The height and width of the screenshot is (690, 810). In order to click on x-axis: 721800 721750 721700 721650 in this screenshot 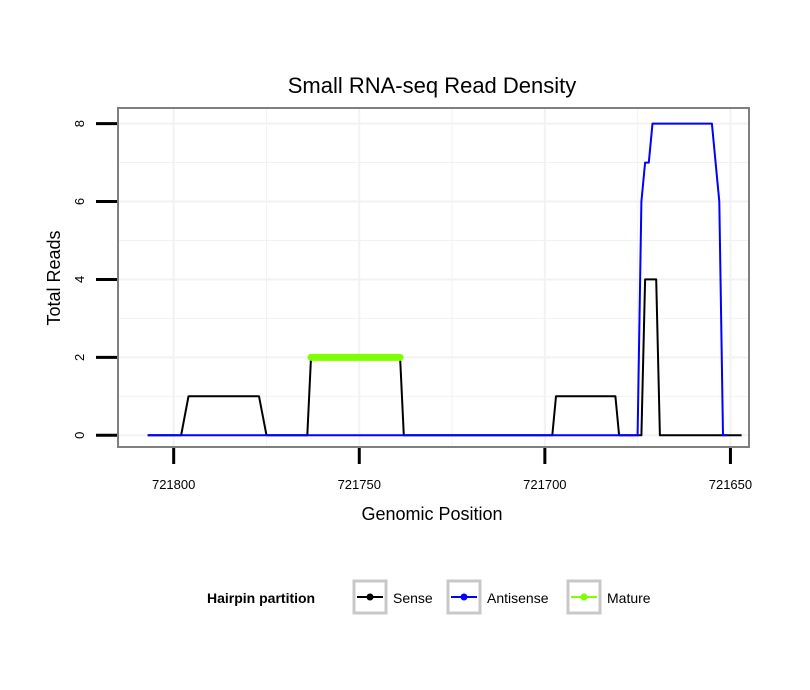, I will do `click(452, 470)`.